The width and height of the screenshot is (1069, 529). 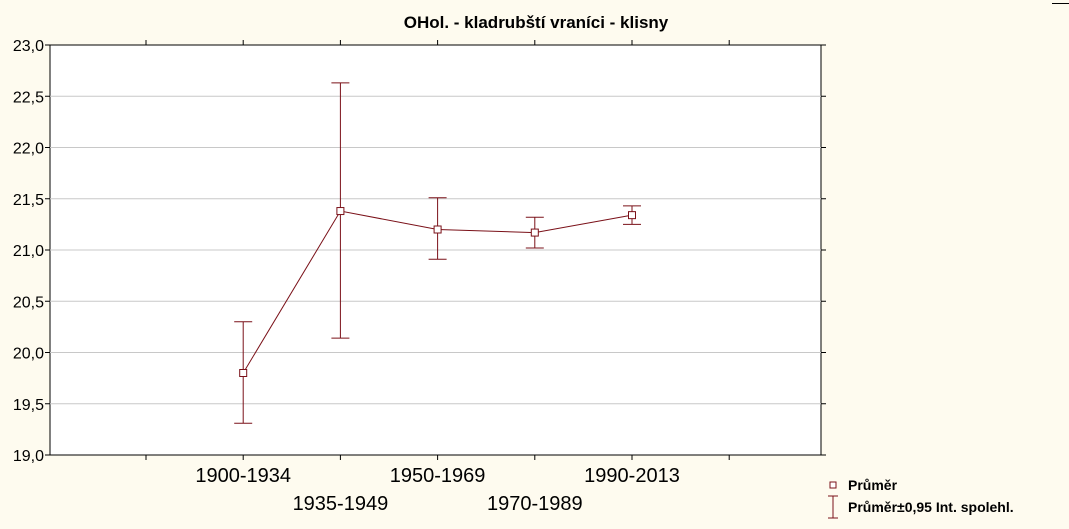 What do you see at coordinates (438, 476) in the screenshot?
I see `x-tick-label: 1950-1969` at bounding box center [438, 476].